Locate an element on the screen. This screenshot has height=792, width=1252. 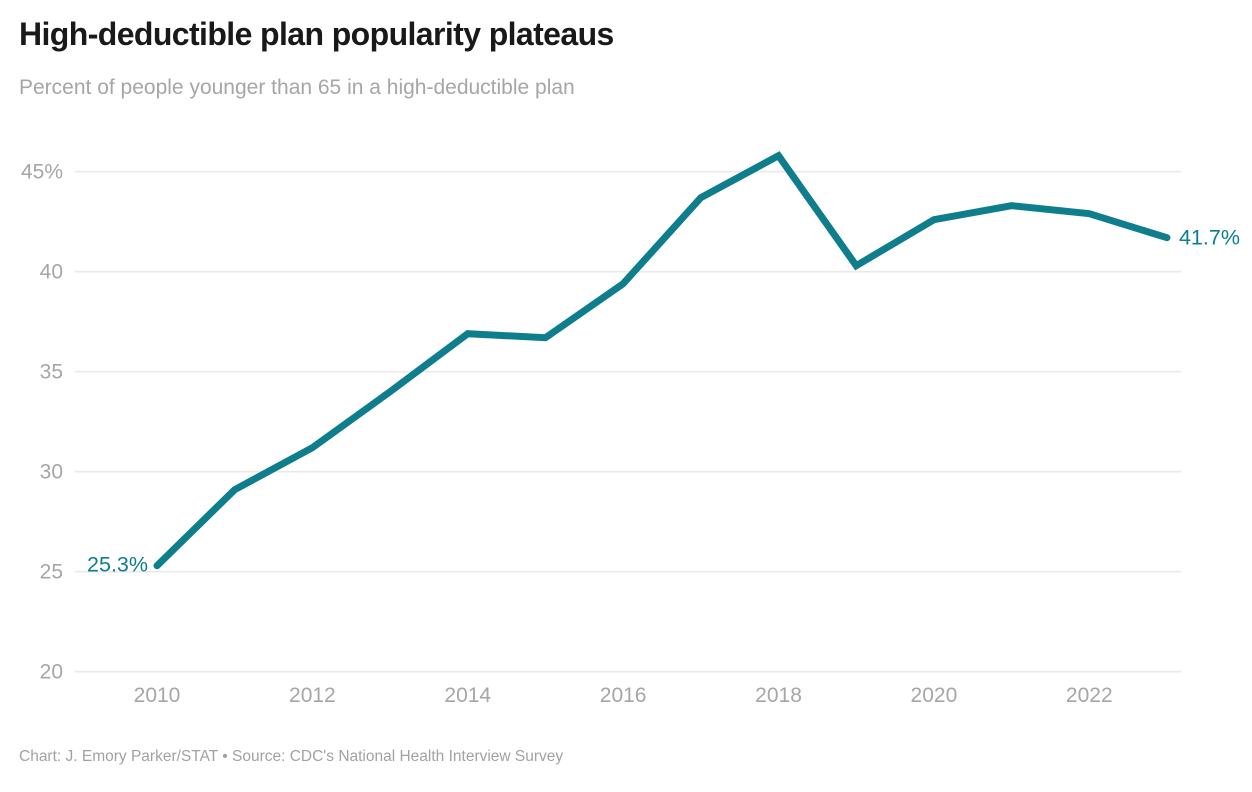
y-axis-tick-label: 45% is located at coordinates (42, 172).